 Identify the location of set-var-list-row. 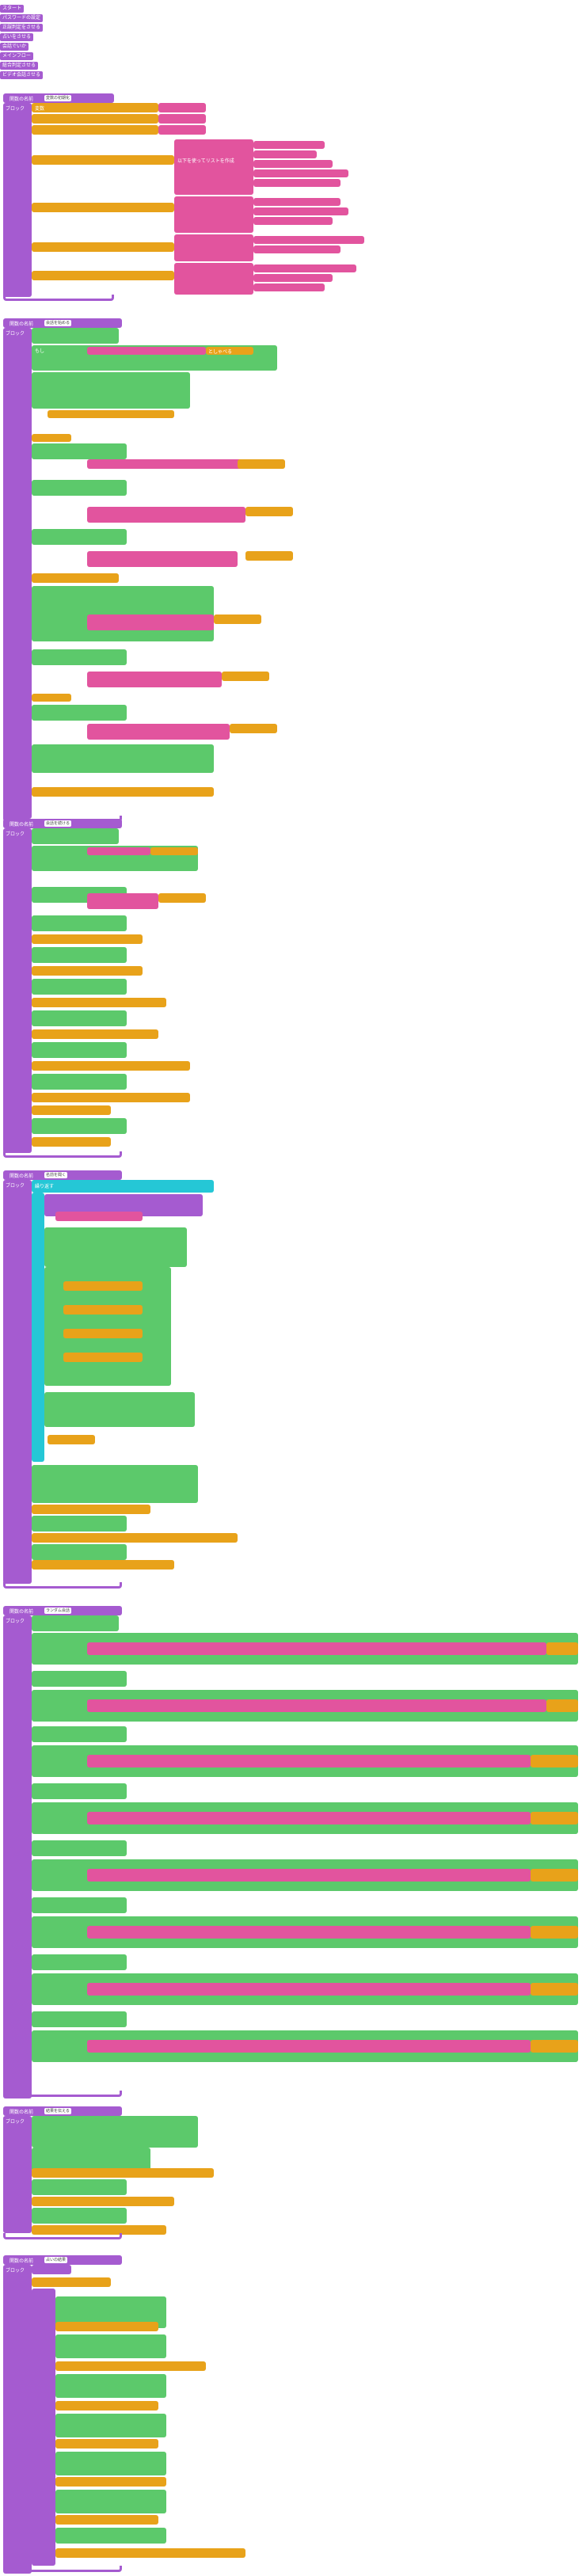
(103, 247).